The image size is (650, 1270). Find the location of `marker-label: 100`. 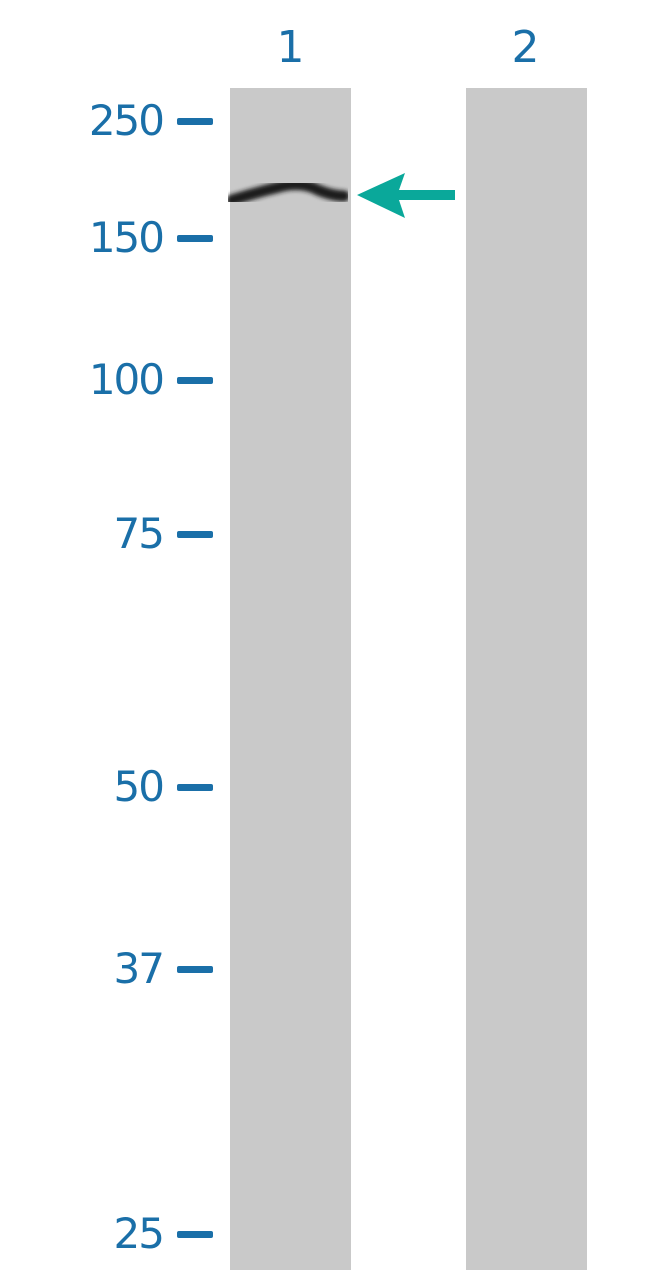

marker-label: 100 is located at coordinates (126, 379).